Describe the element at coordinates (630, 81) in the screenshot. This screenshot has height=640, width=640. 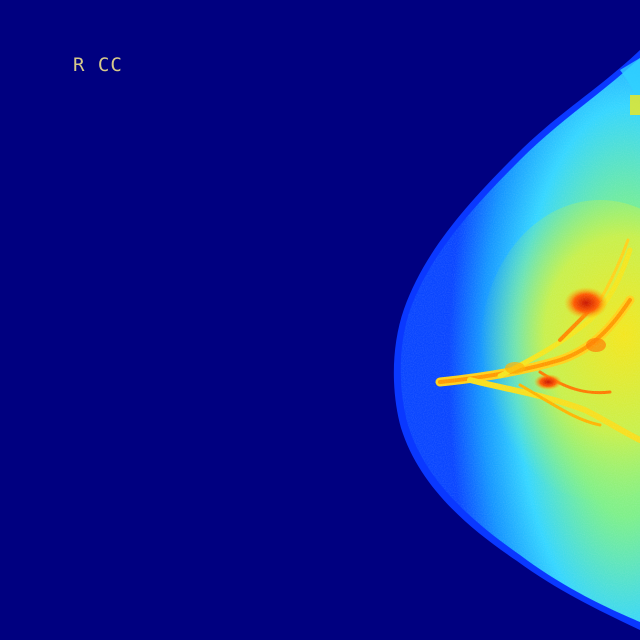
I see `chest-wall-highlight` at that location.